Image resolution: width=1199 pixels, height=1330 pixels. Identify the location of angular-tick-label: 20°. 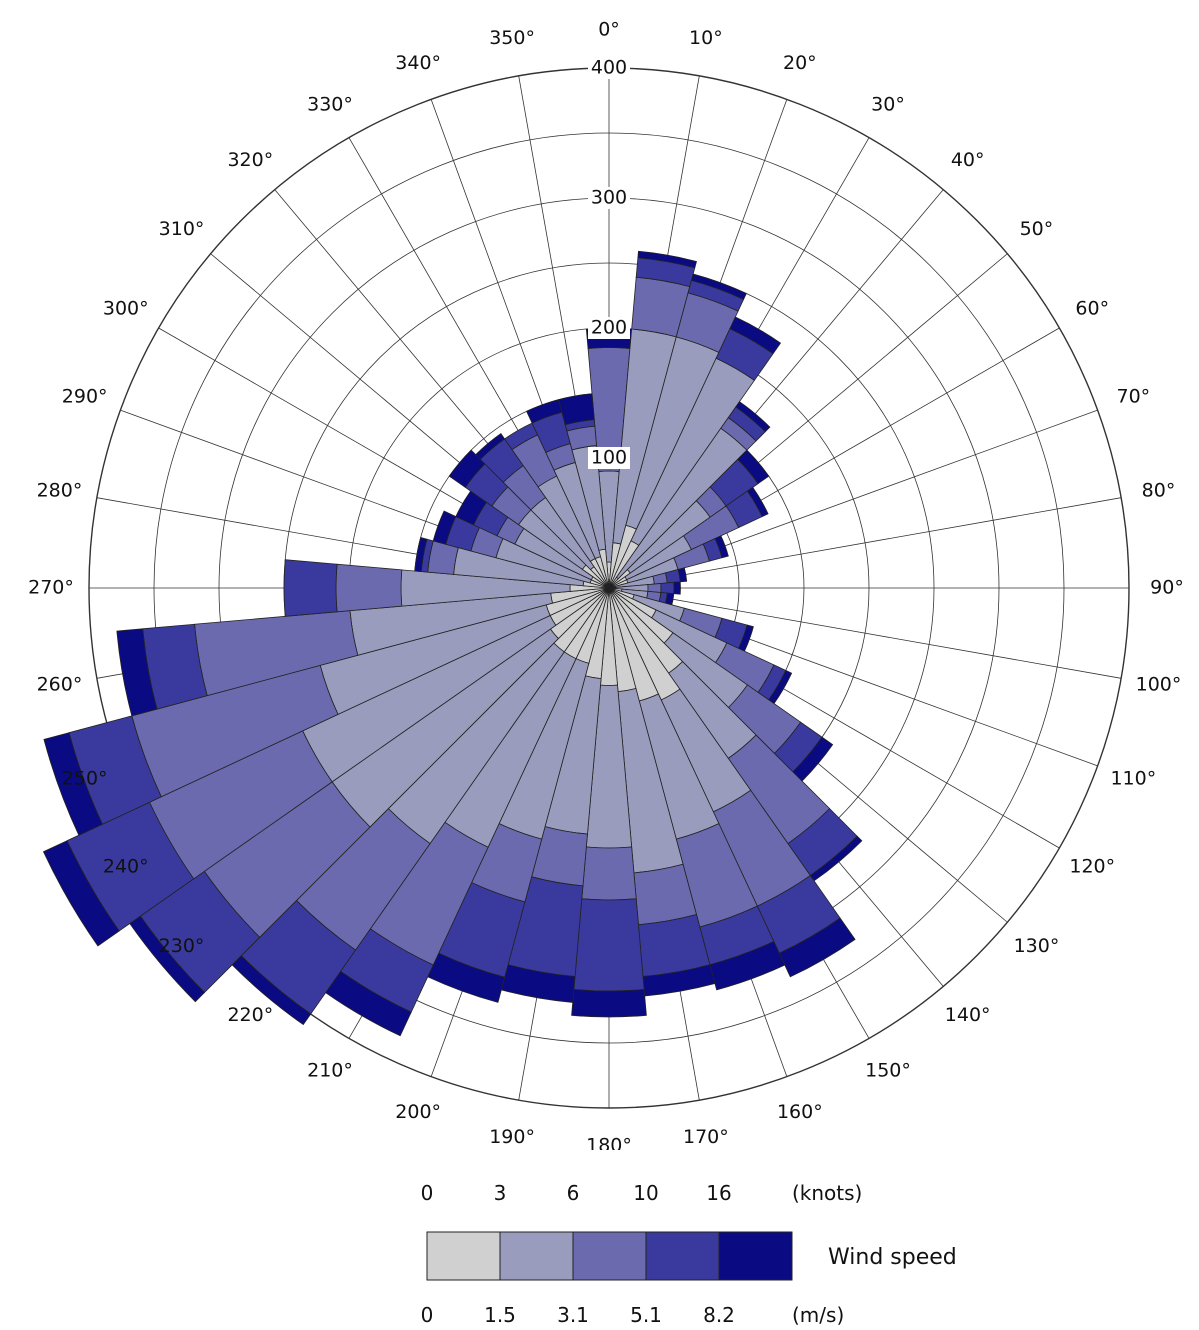
(800, 63).